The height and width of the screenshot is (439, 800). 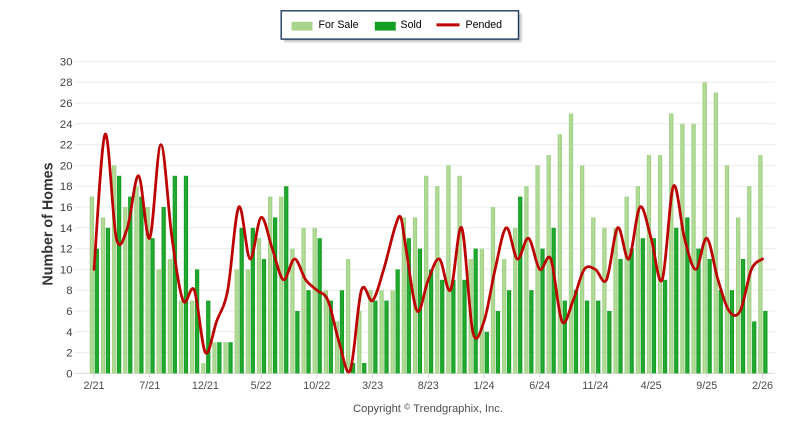 What do you see at coordinates (539, 386) in the screenshot?
I see `svg-text: 6/24` at bounding box center [539, 386].